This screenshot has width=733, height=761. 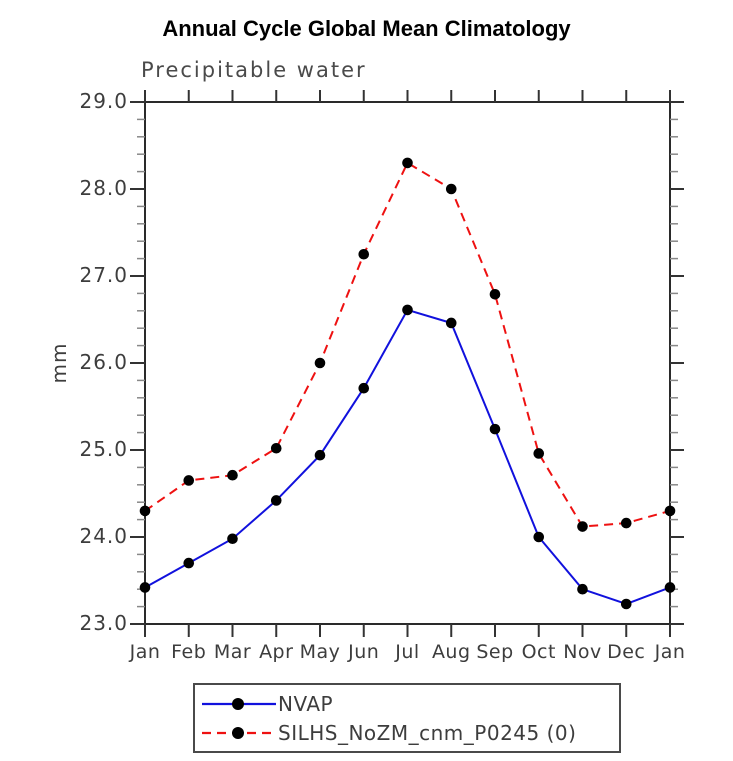 What do you see at coordinates (320, 652) in the screenshot?
I see `x-tick-label: May` at bounding box center [320, 652].